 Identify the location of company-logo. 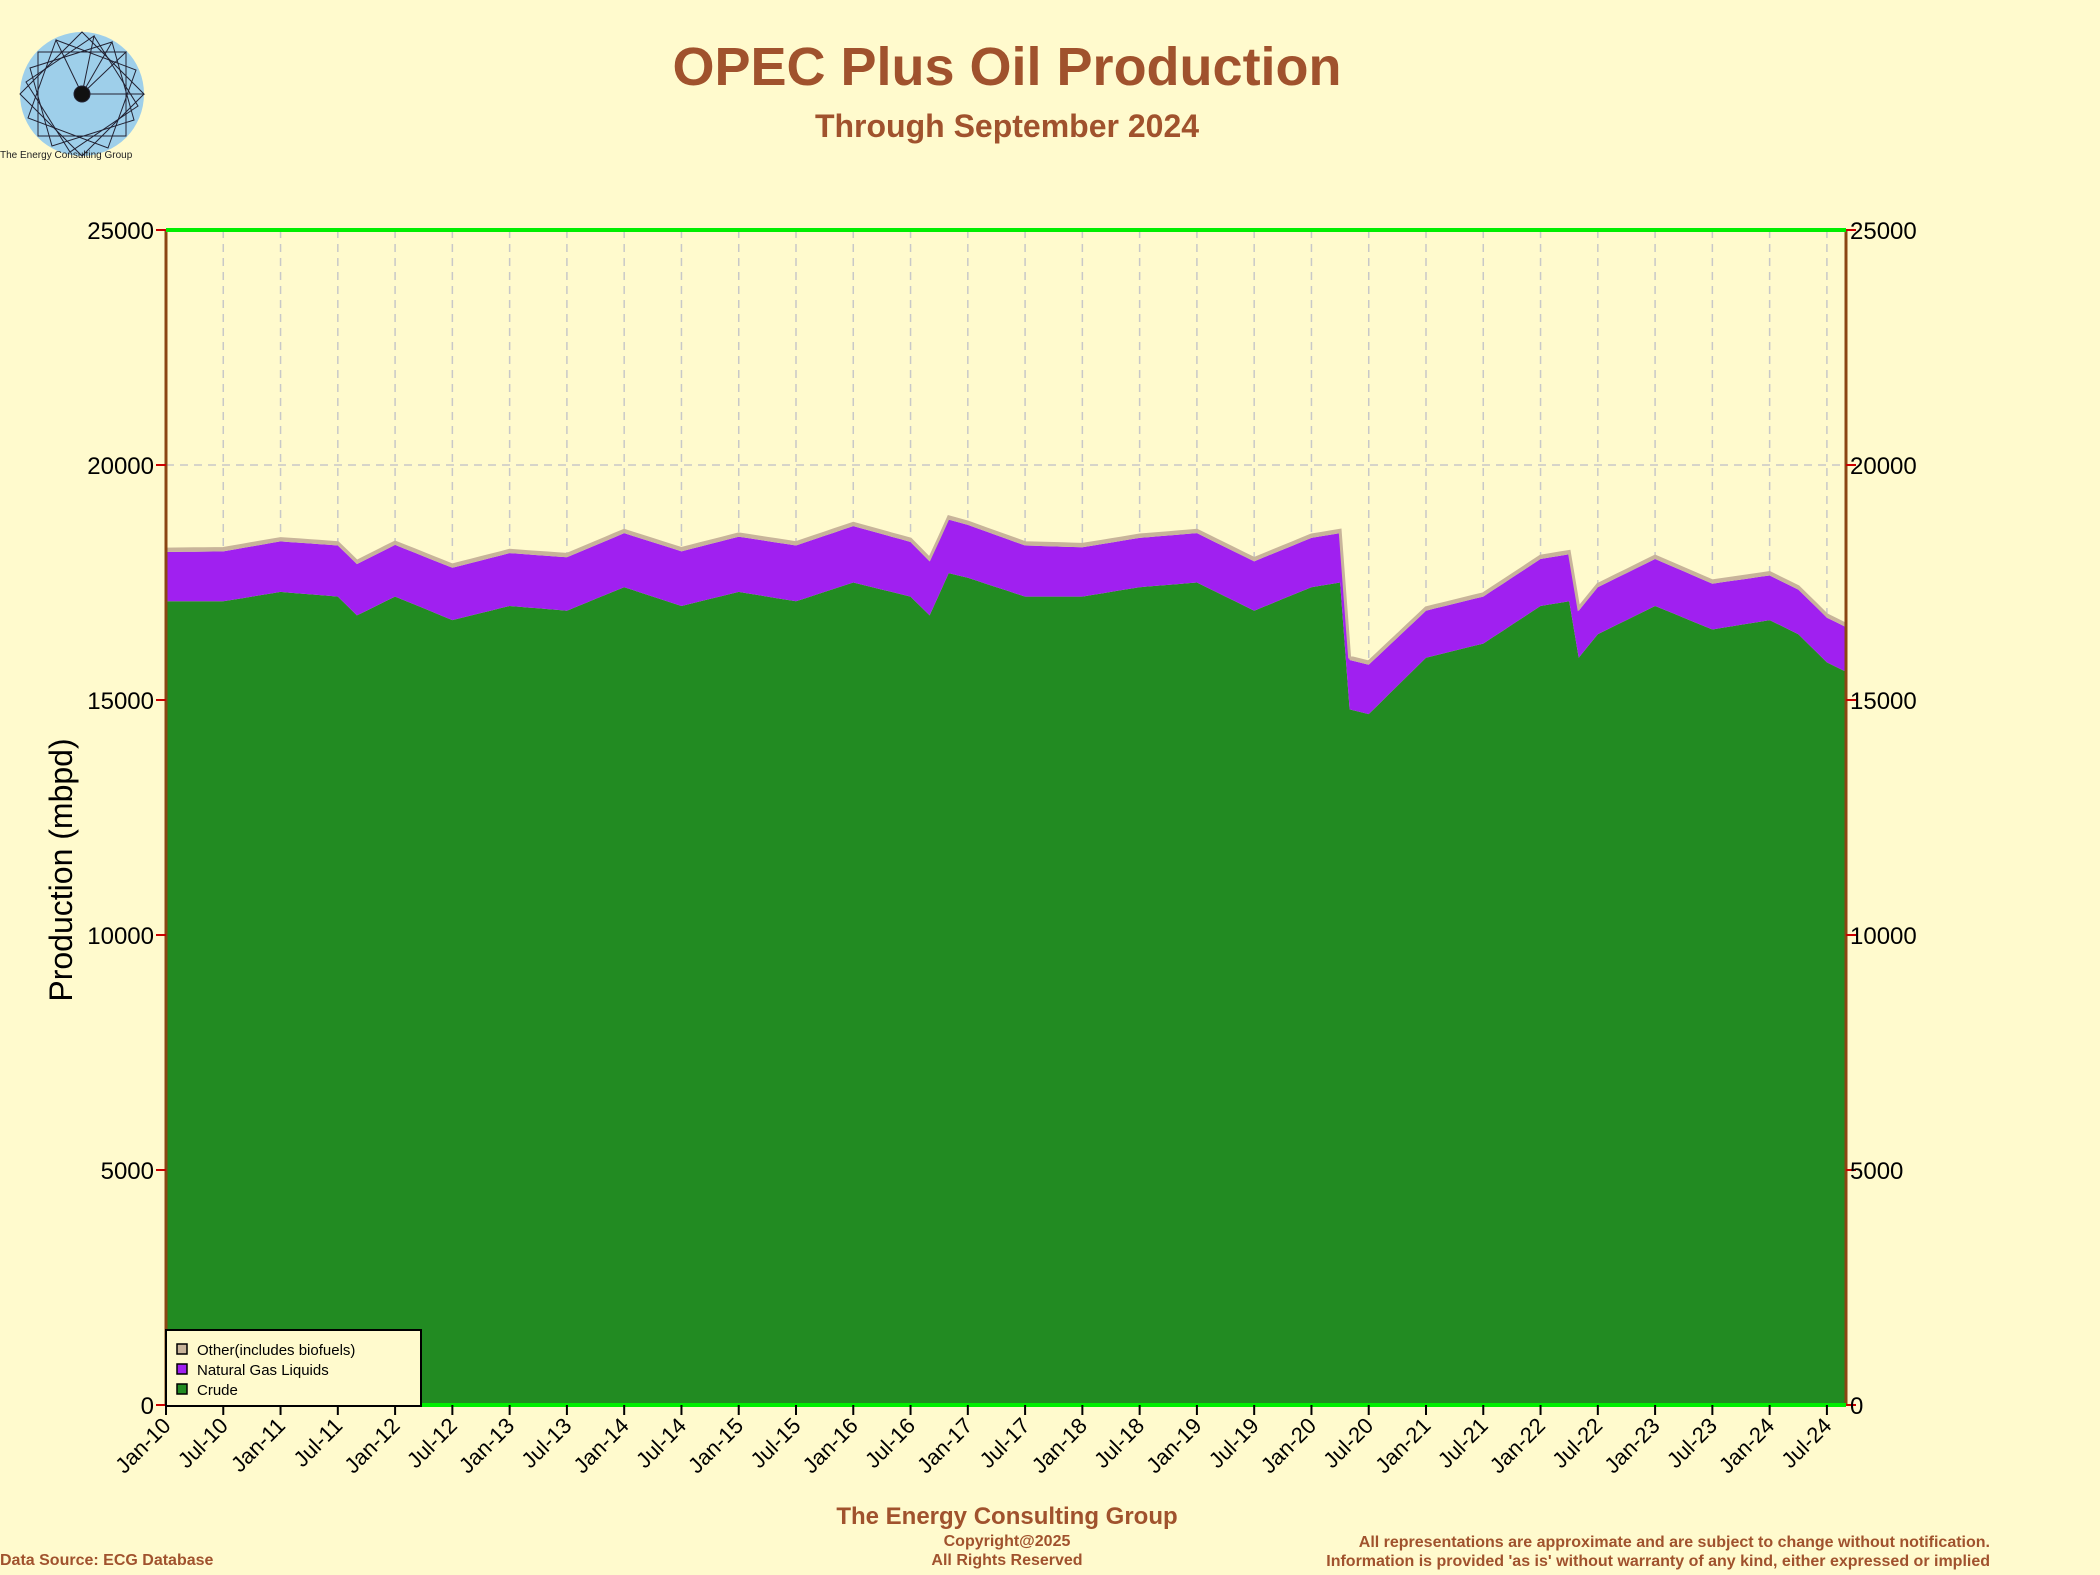
(83, 107).